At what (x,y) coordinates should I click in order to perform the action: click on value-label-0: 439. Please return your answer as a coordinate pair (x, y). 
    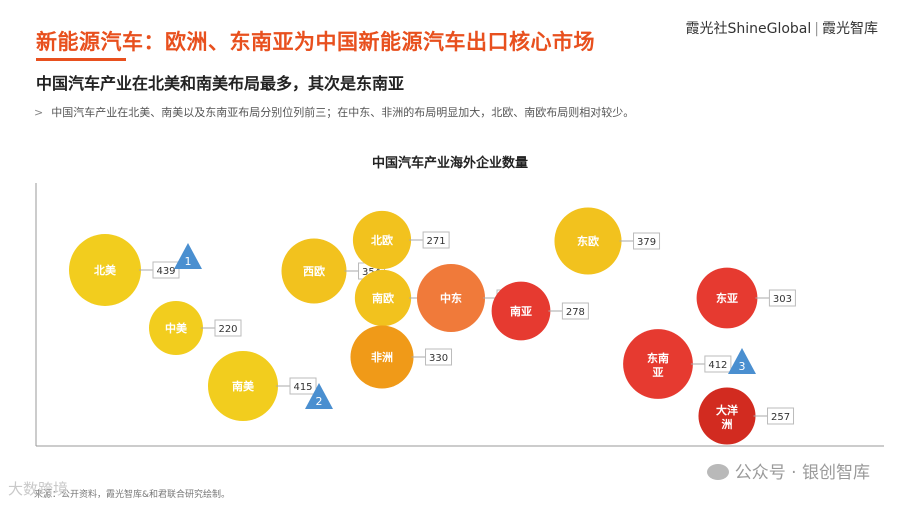
    Looking at the image, I should click on (165, 271).